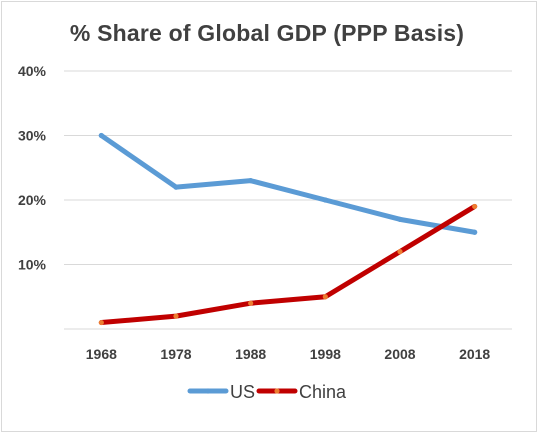 Image resolution: width=538 pixels, height=433 pixels. Describe the element at coordinates (323, 392) in the screenshot. I see `legend-label: China` at that location.